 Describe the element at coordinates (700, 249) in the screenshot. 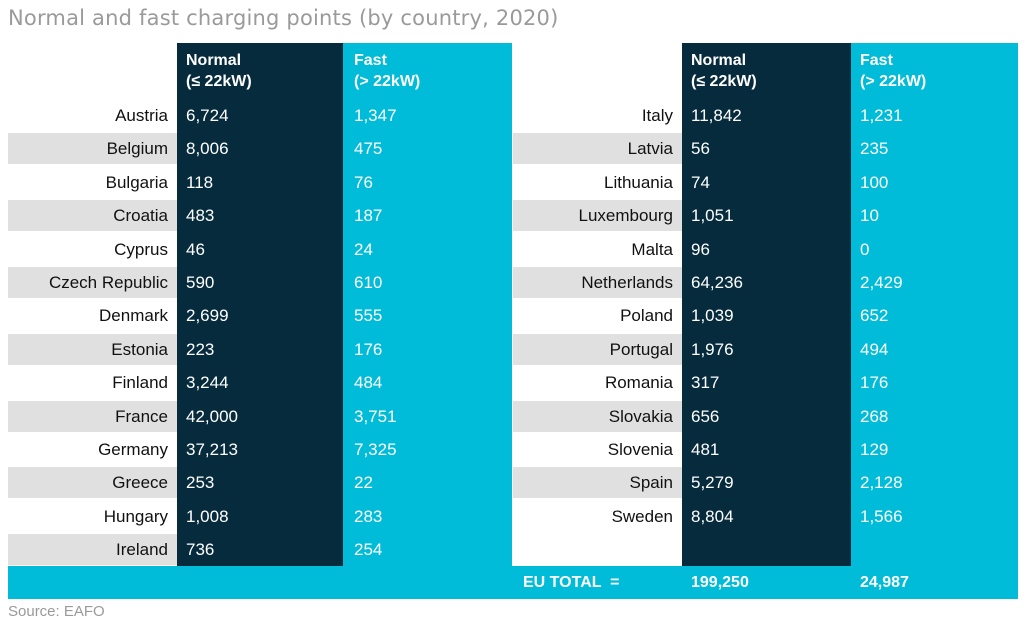

I see `normal-value: 96` at that location.